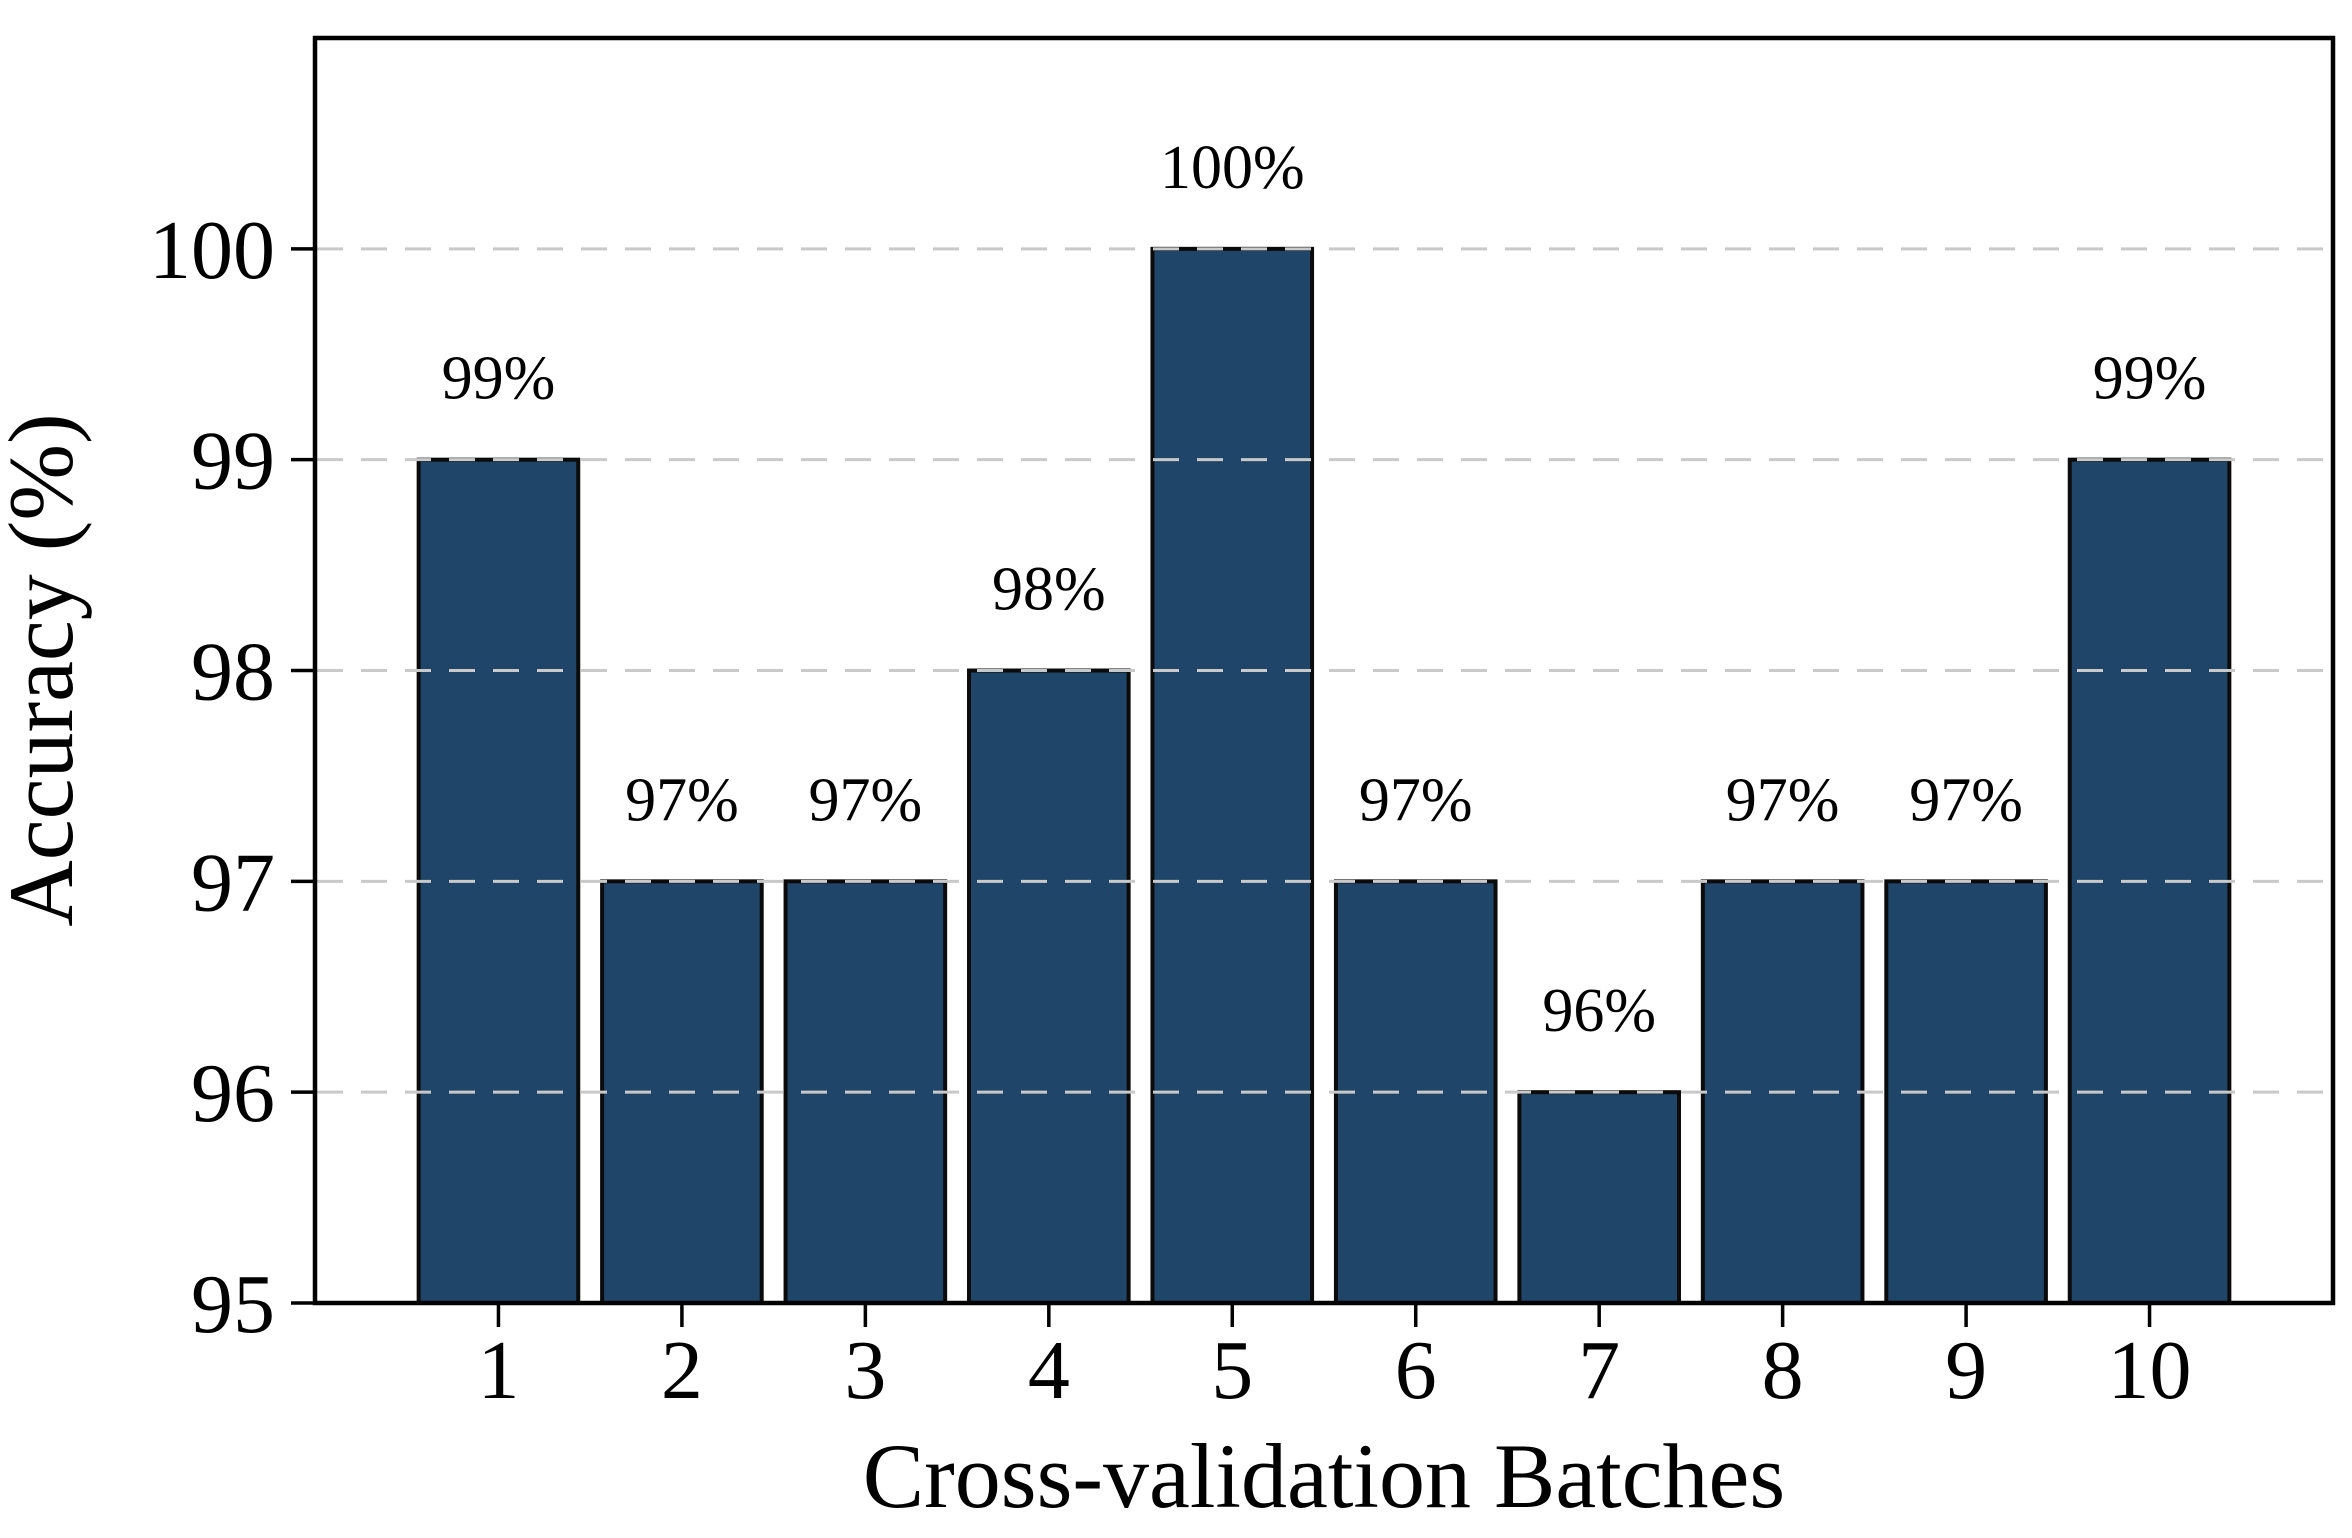 Image resolution: width=2352 pixels, height=1538 pixels. Describe the element at coordinates (2150, 1370) in the screenshot. I see `x-tick-label: 10` at that location.